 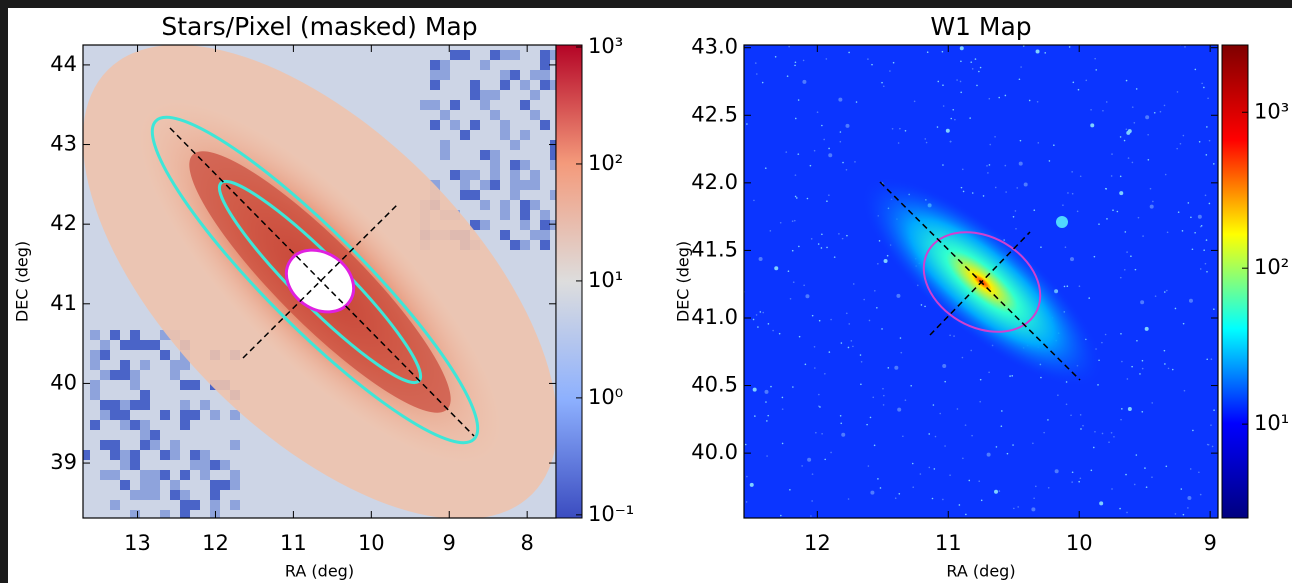 What do you see at coordinates (319, 571) in the screenshot?
I see `x-axis-label: RA (deg)` at bounding box center [319, 571].